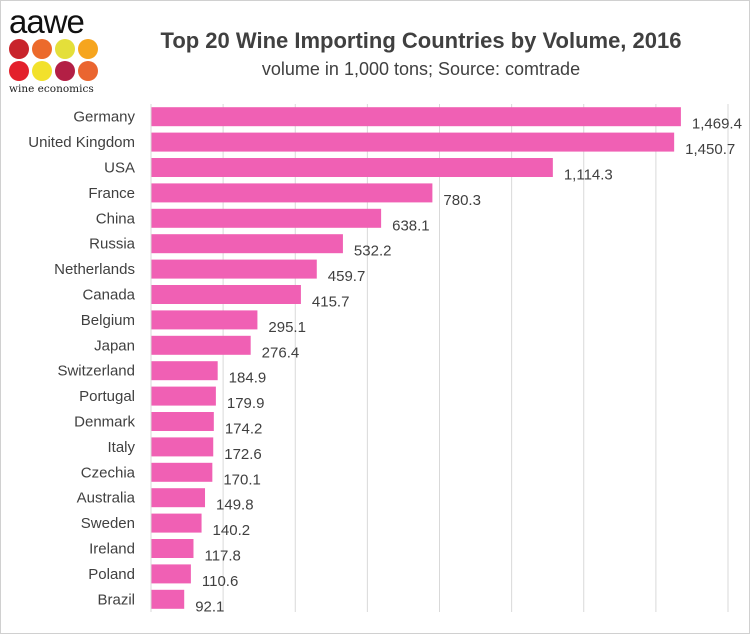 Image resolution: width=750 pixels, height=634 pixels. What do you see at coordinates (235, 505) in the screenshot?
I see `data-label: 149.8` at bounding box center [235, 505].